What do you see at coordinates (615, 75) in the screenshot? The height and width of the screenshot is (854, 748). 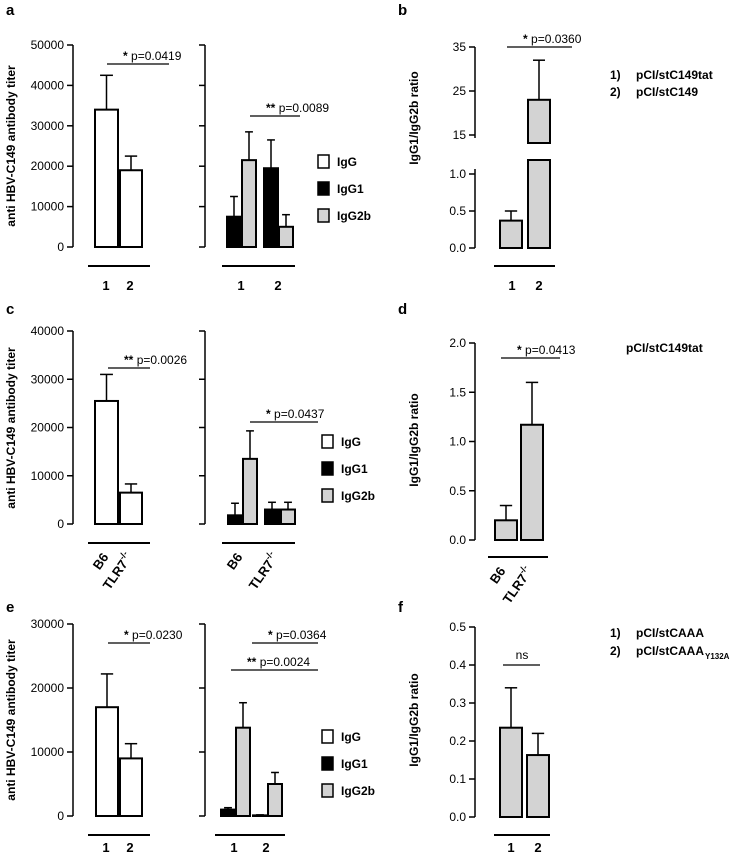 I see `note-b1-number: 1)` at bounding box center [615, 75].